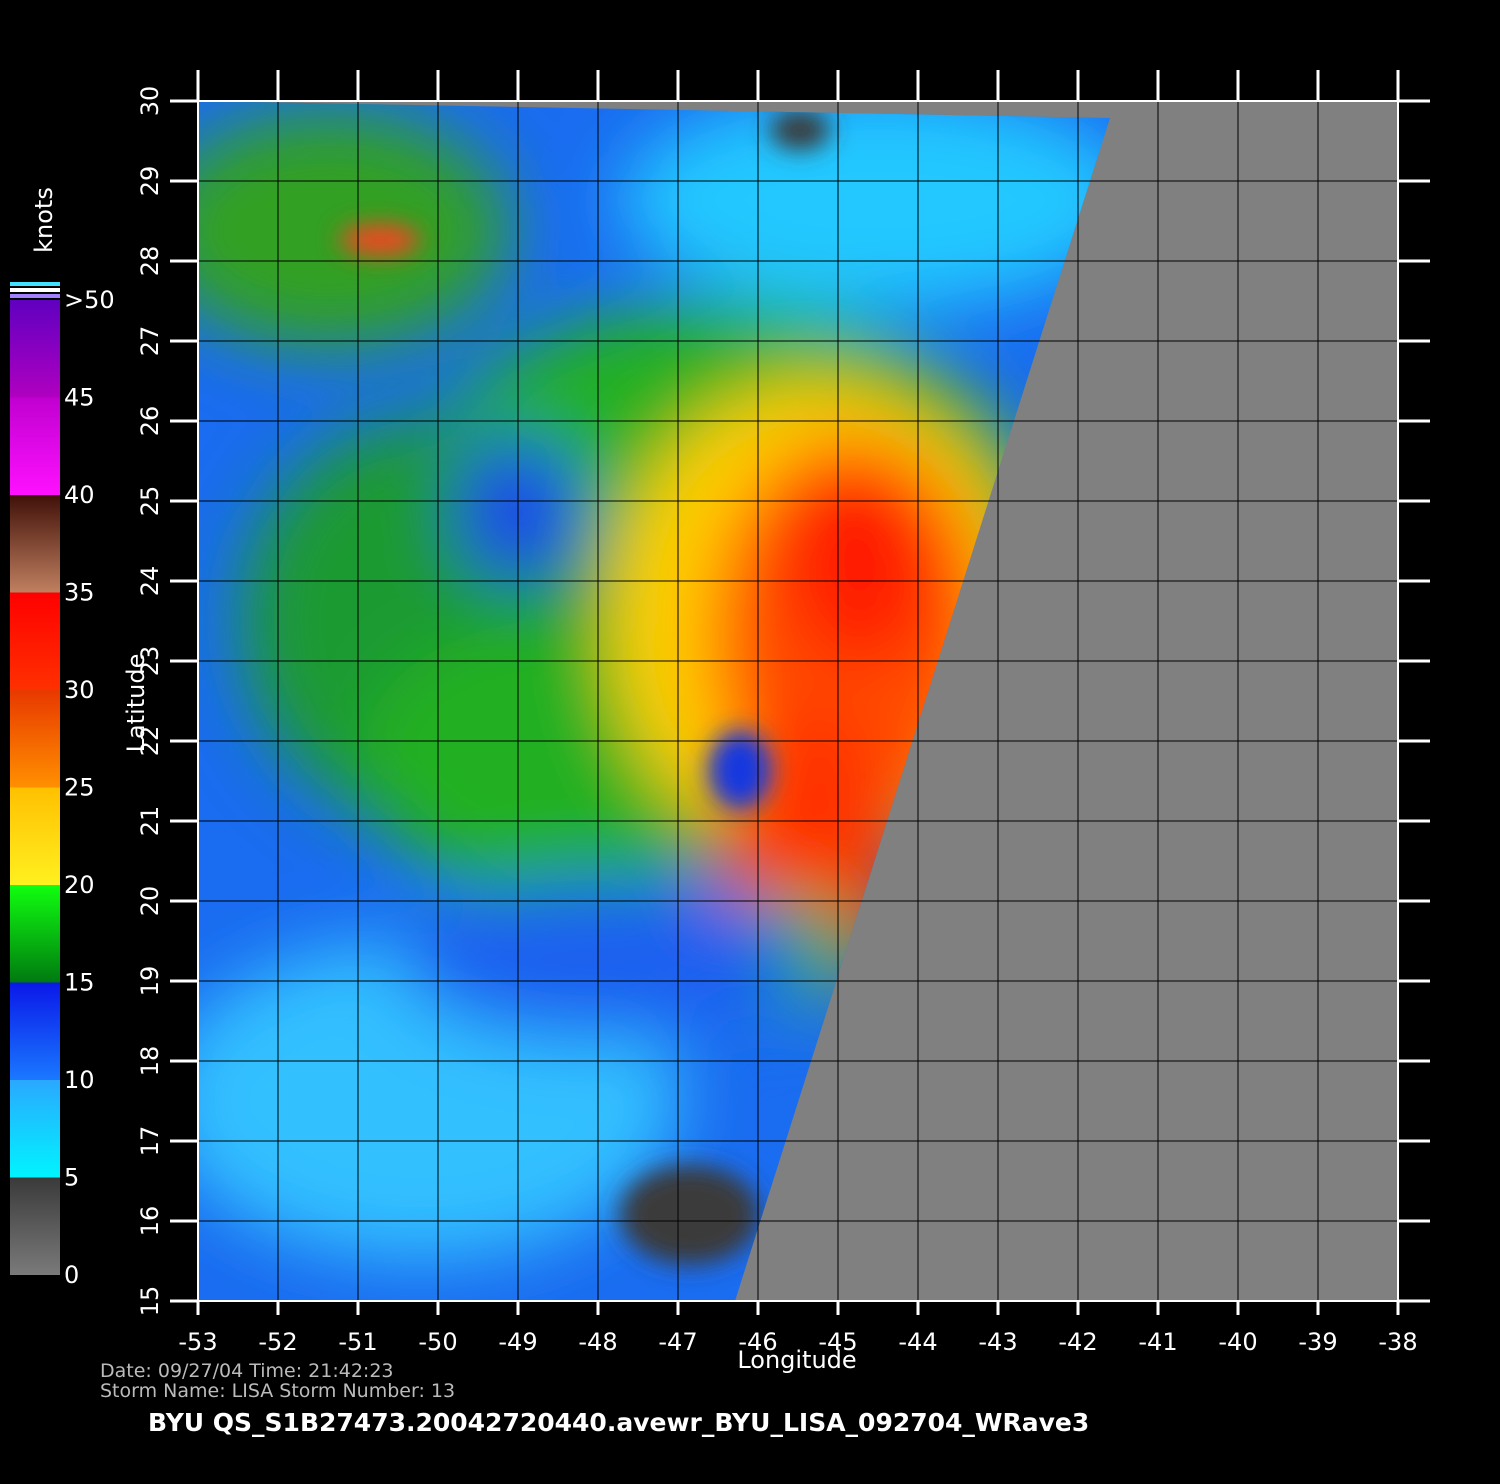 The width and height of the screenshot is (1500, 1484). I want to click on x-tick-label: -52, so click(277, 1342).